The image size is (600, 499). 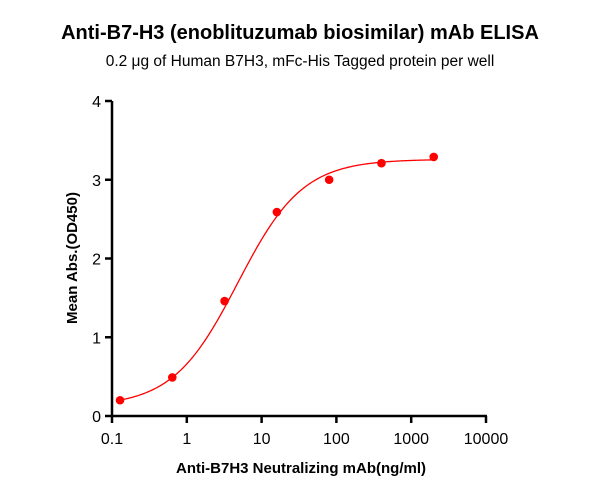 What do you see at coordinates (336, 439) in the screenshot?
I see `x-tick-label: 100` at bounding box center [336, 439].